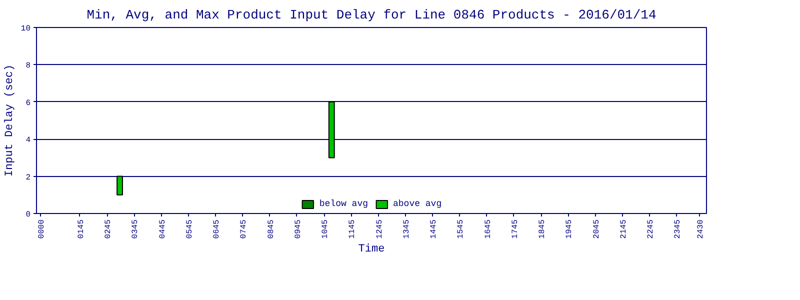 The height and width of the screenshot is (300, 800). Describe the element at coordinates (623, 229) in the screenshot. I see `x-tick-label: 2145` at that location.